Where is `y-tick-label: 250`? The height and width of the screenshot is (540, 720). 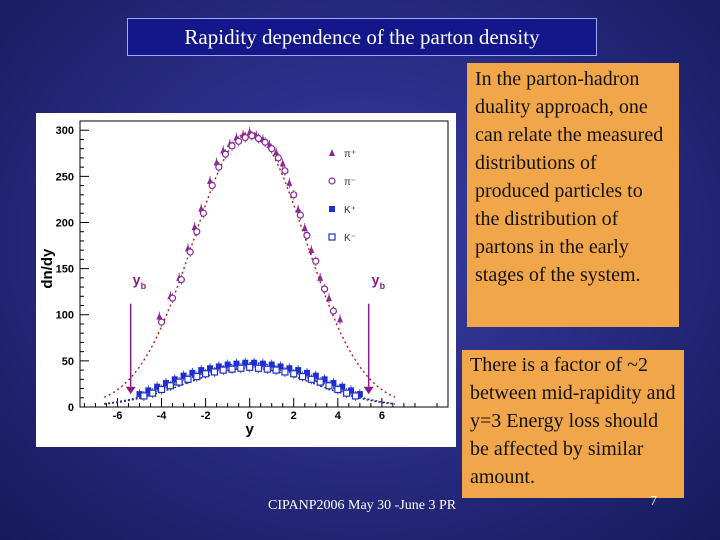
y-tick-label: 250 is located at coordinates (65, 177).